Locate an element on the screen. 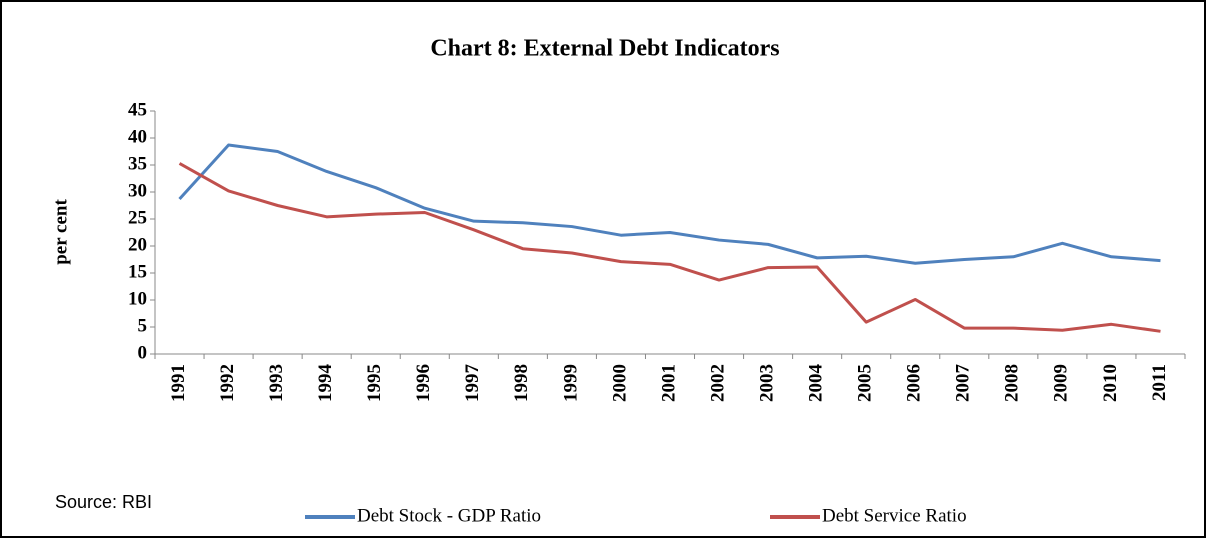  x-tick-label: 2008 is located at coordinates (1012, 383).